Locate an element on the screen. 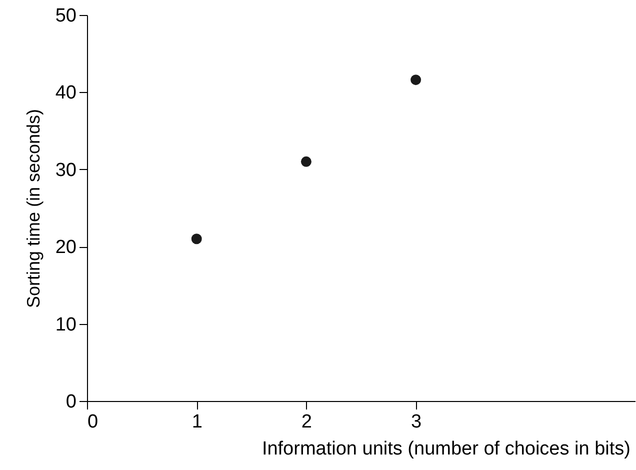 This screenshot has height=470, width=636. x-tick-label: 3 is located at coordinates (416, 422).